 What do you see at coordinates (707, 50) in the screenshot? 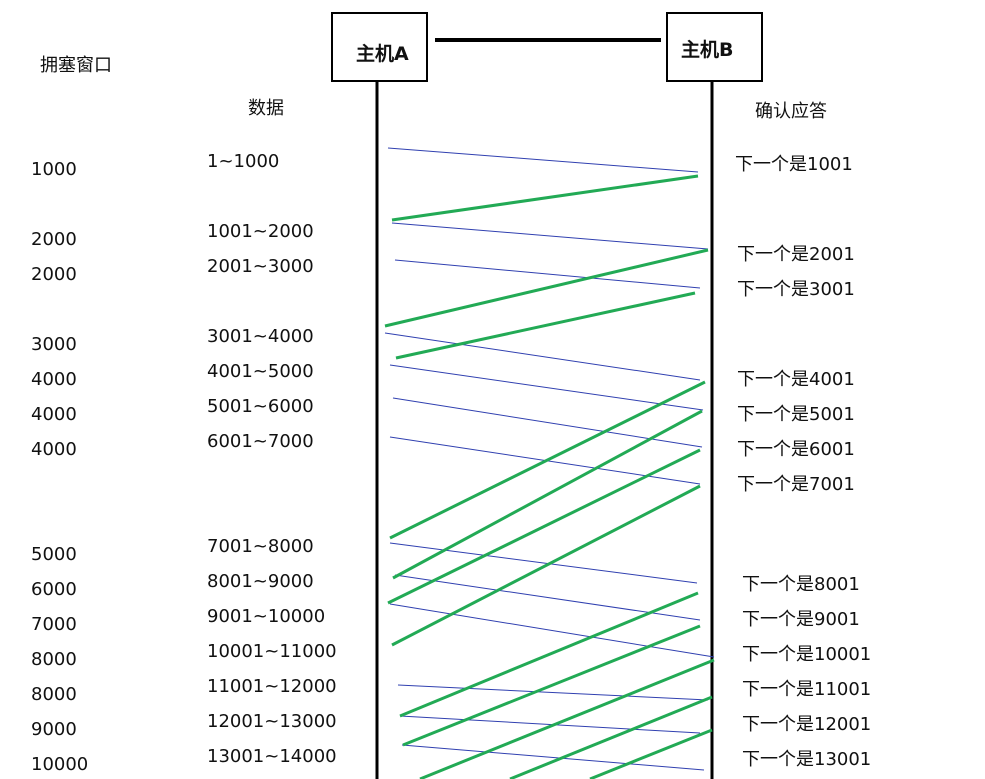
I see `host-b-label: 主机B` at bounding box center [707, 50].